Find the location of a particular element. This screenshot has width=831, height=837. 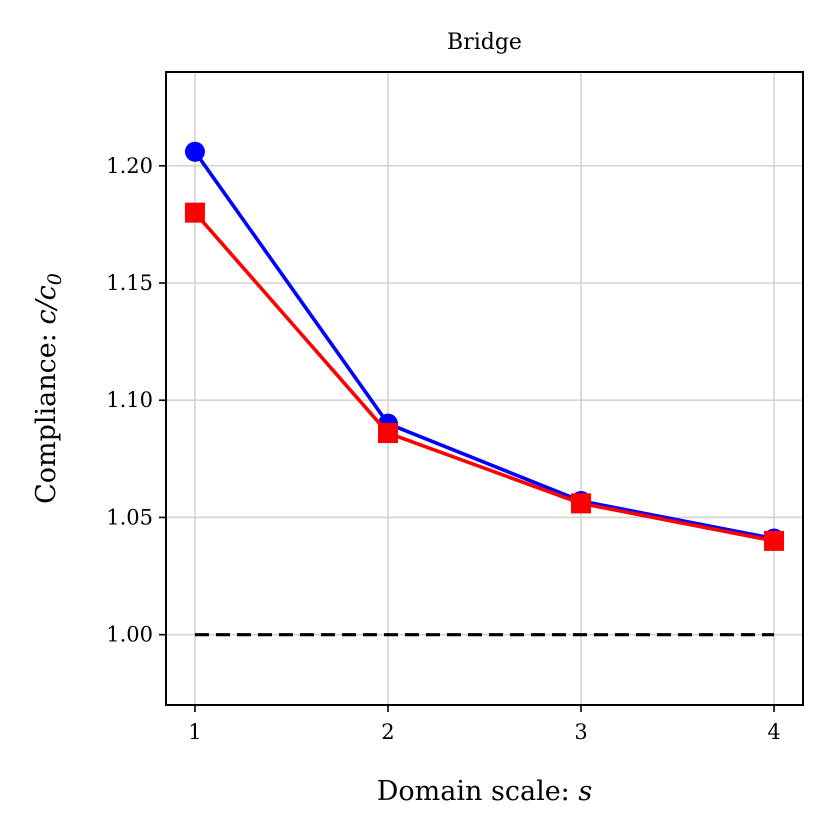

y-tick-label: 1.00 is located at coordinates (129, 635).